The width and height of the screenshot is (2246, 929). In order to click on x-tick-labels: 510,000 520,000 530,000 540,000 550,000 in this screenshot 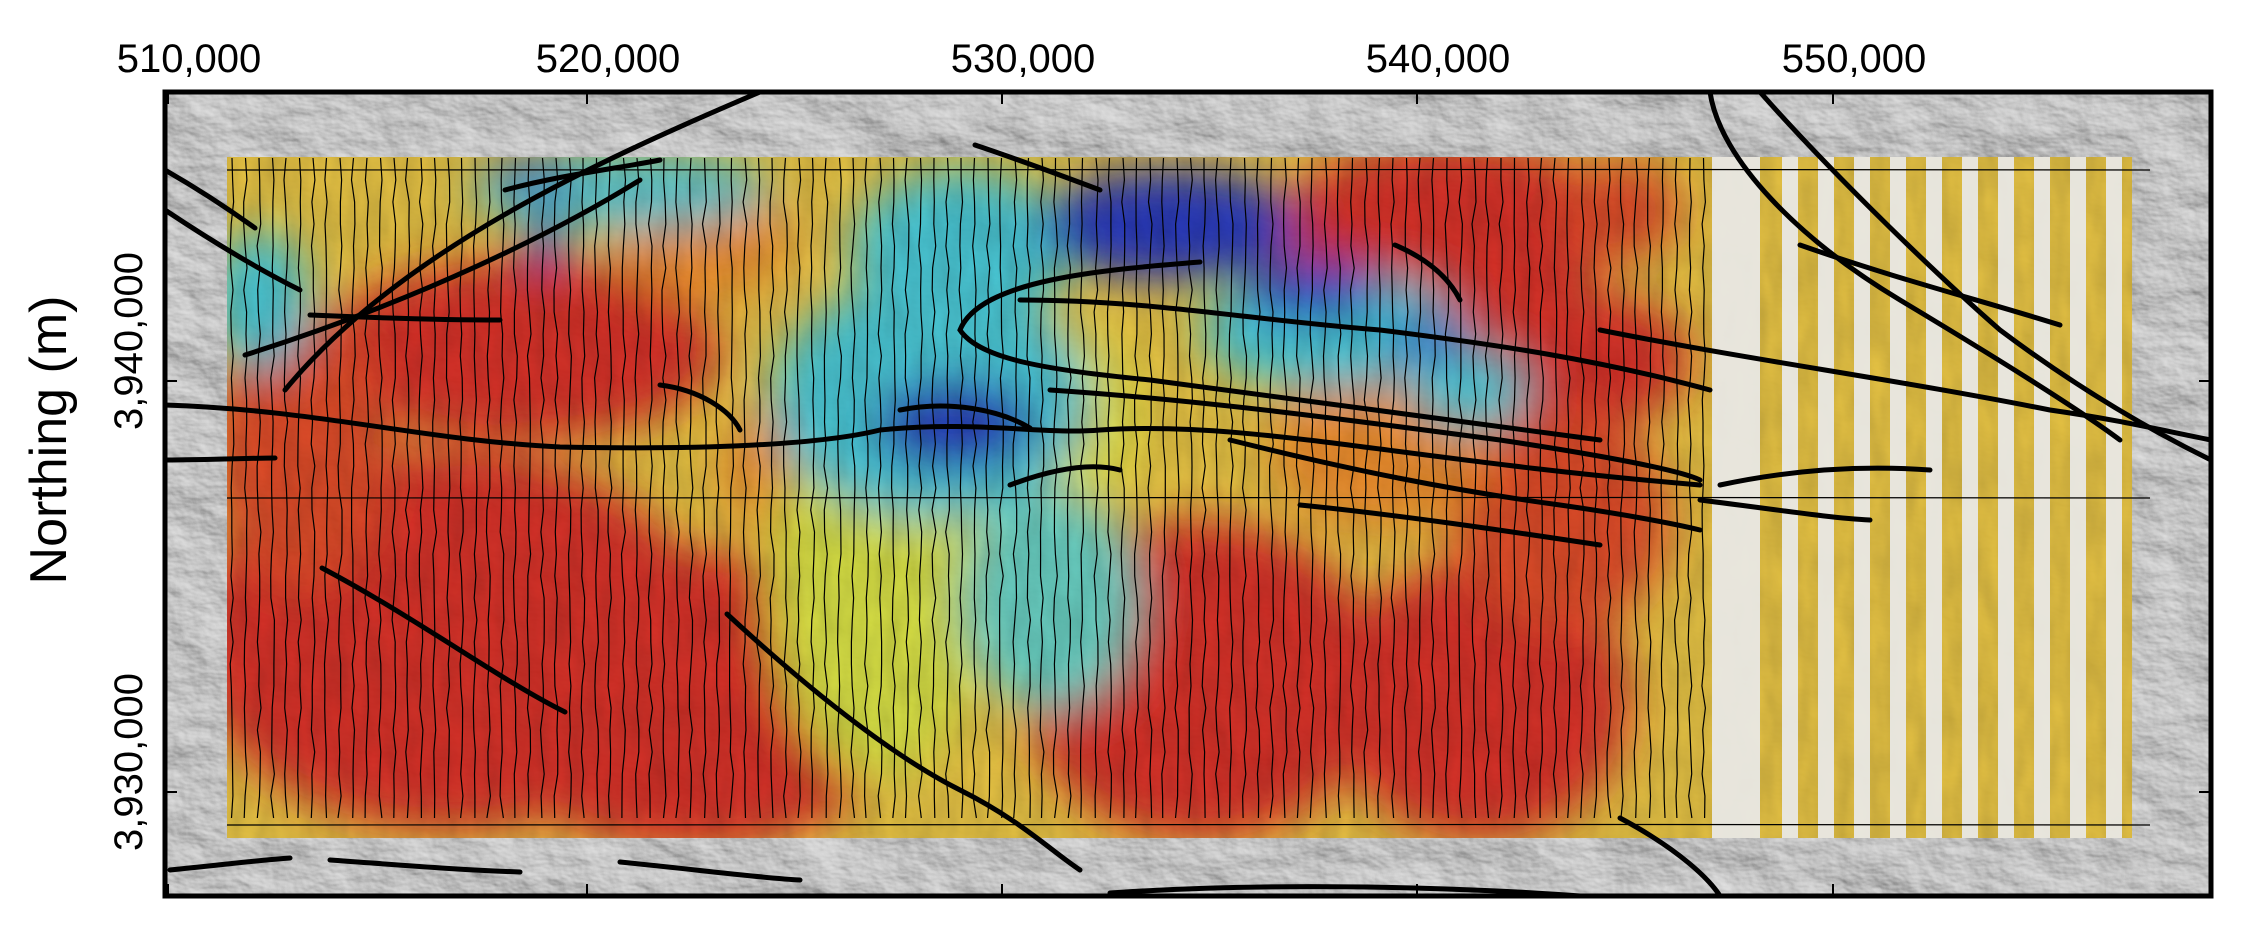, I will do `click(1022, 59)`.